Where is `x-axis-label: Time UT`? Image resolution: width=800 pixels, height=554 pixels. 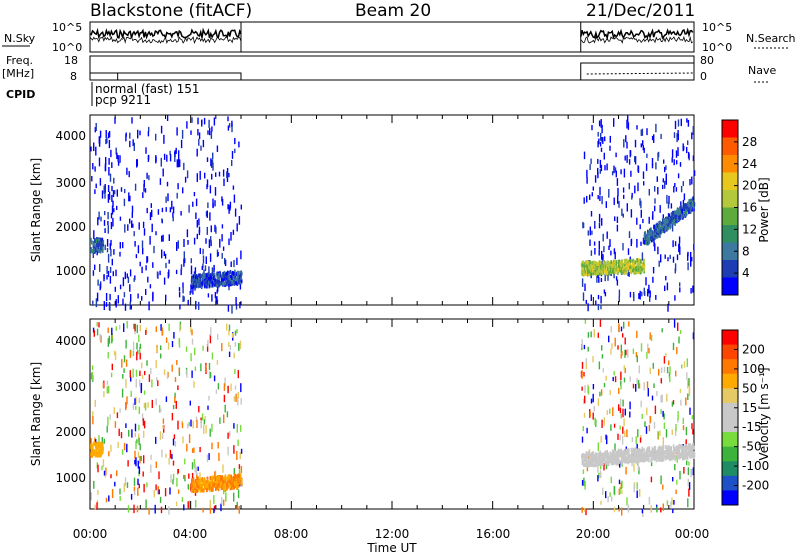
x-axis-label: Time UT is located at coordinates (391, 547).